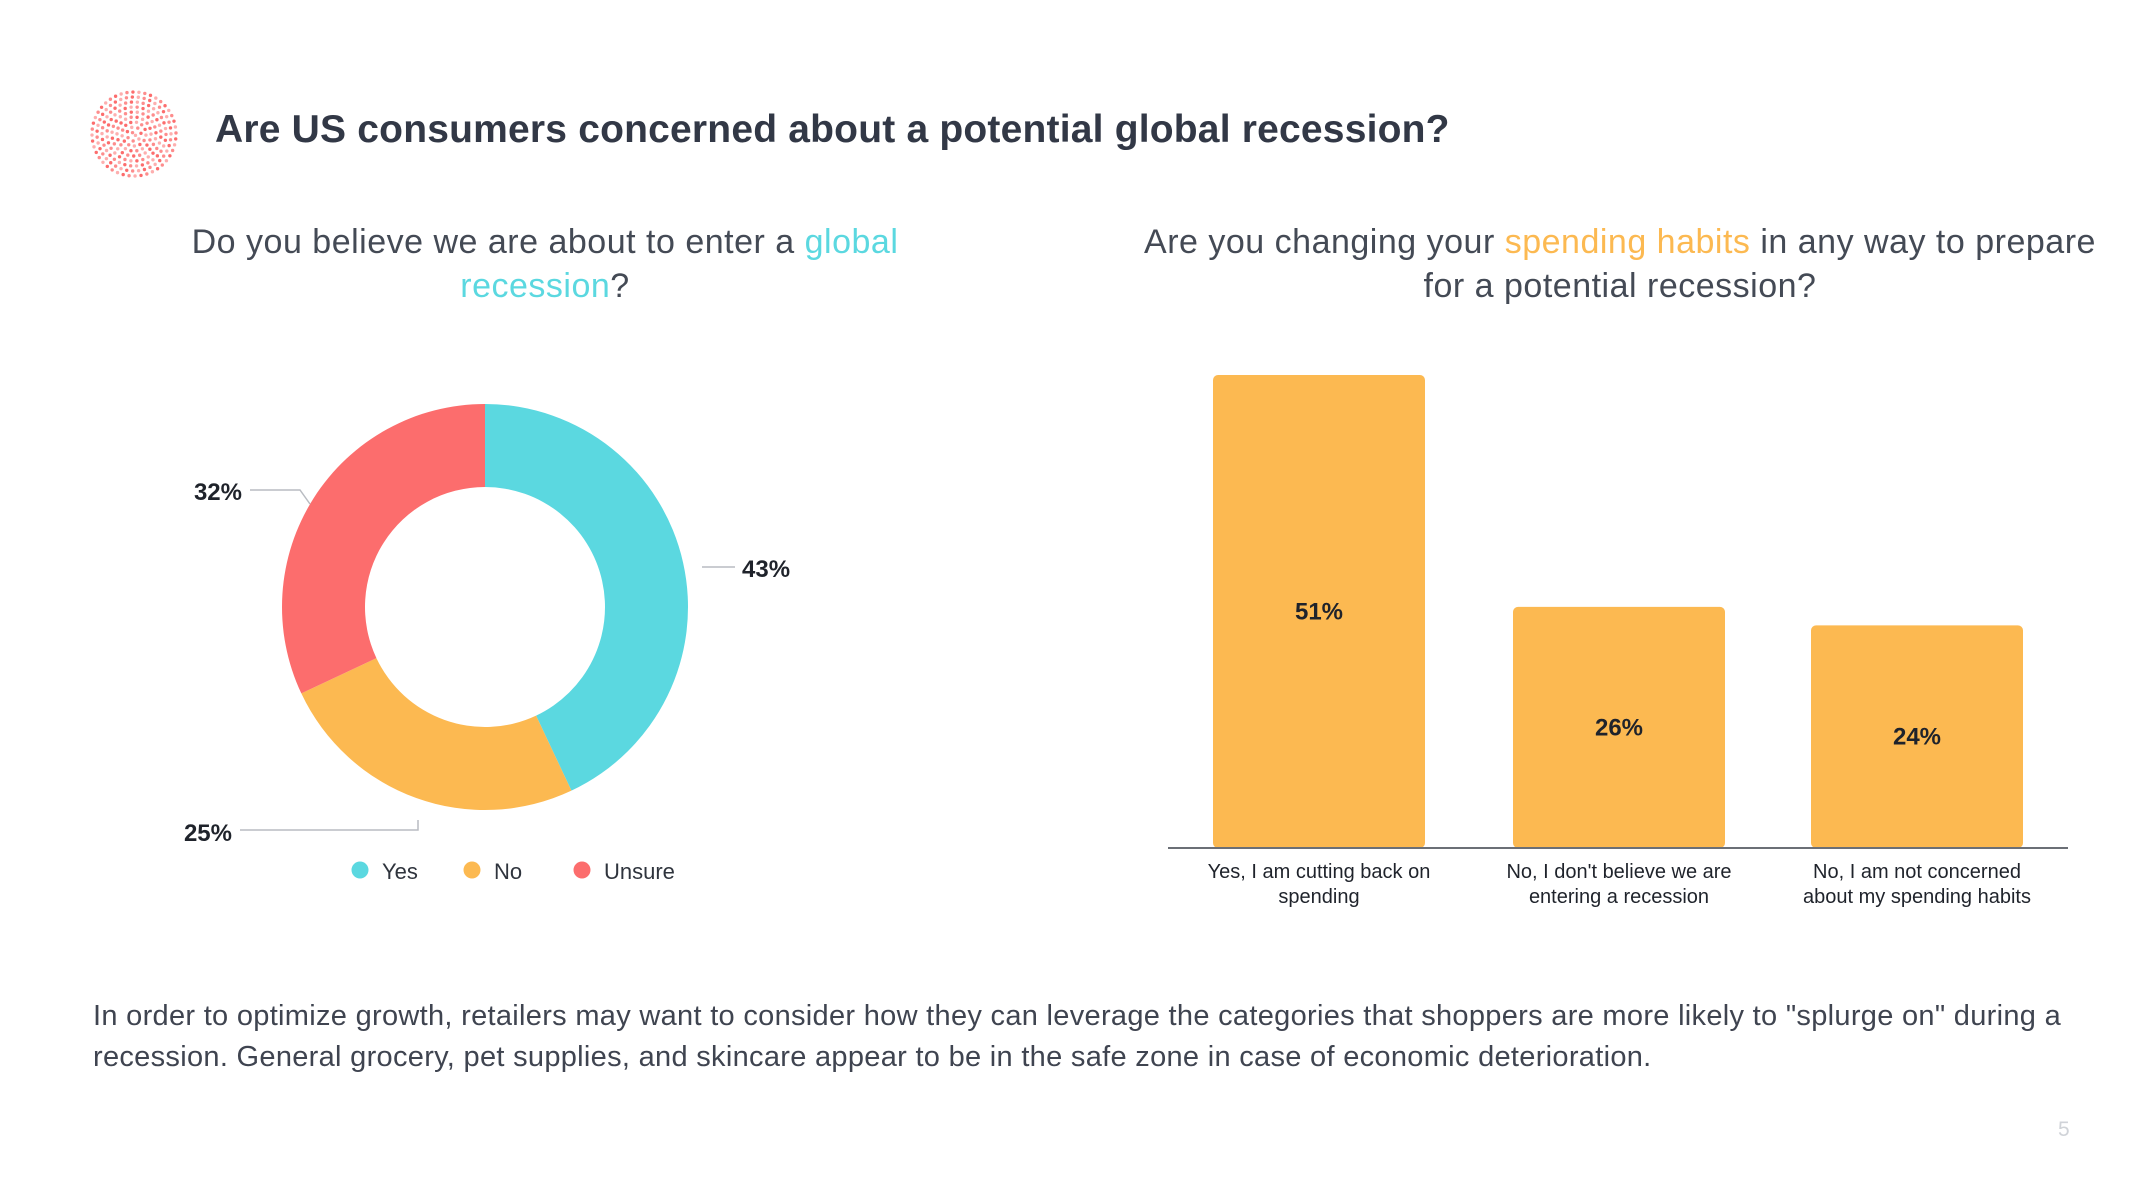 The image size is (2134, 1200). I want to click on donut-chart: 43% 25% 32% Yes No Unsure, so click(487, 644).